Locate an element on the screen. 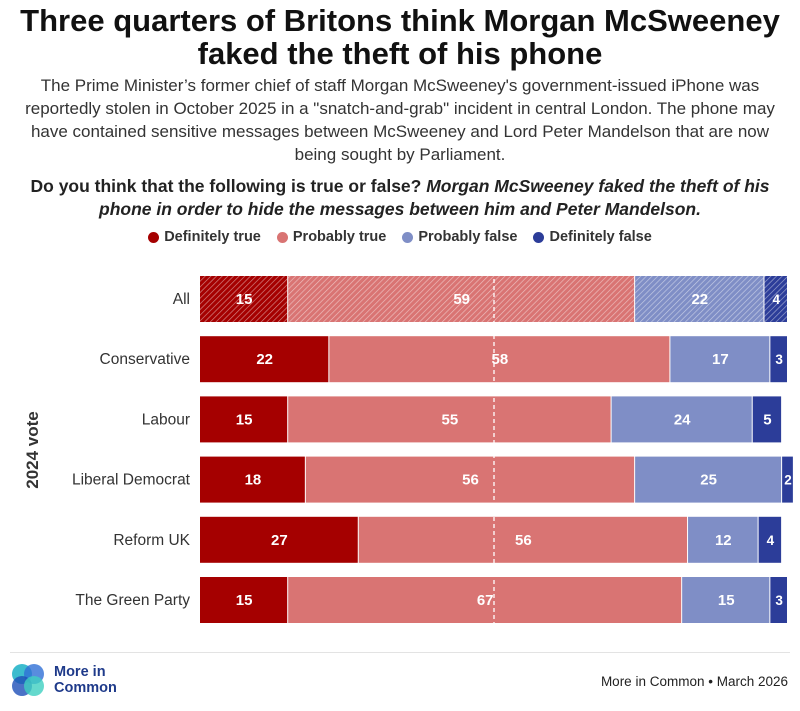  bar-reform-uk-probably-false is located at coordinates (723, 539).